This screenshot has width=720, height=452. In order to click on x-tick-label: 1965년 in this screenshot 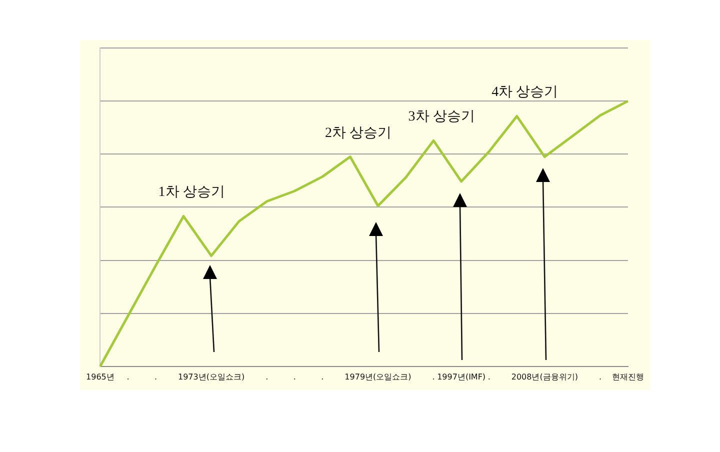, I will do `click(100, 377)`.